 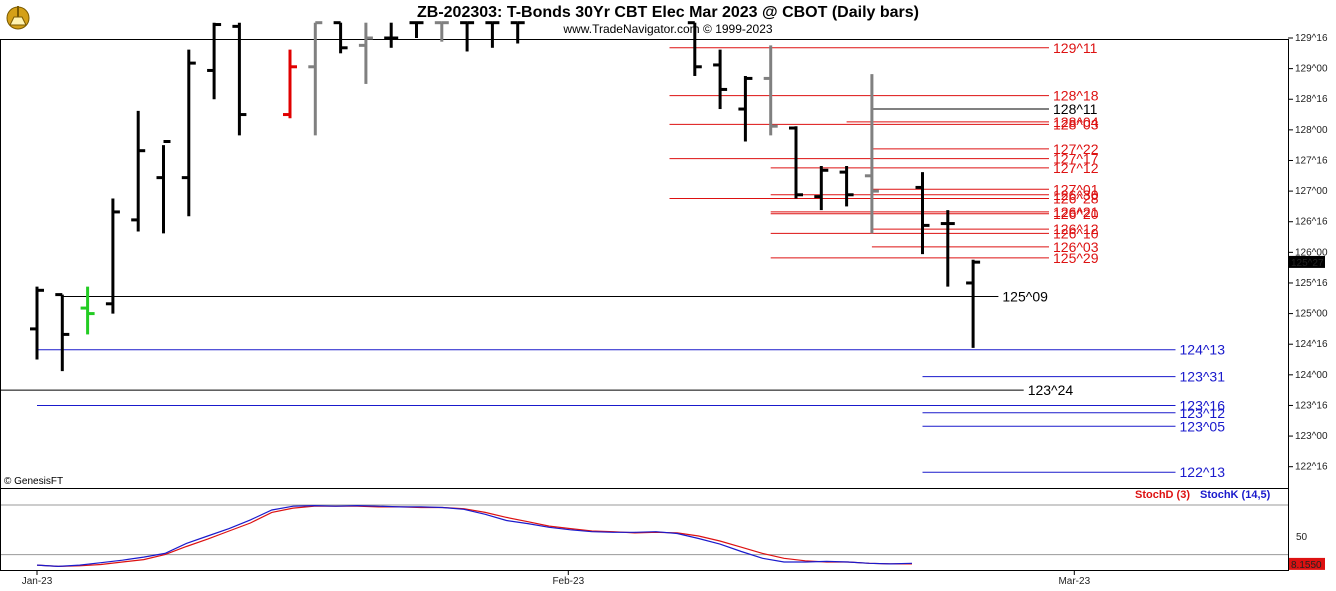 What do you see at coordinates (1311, 314) in the screenshot?
I see `y-tick-label: 125^00` at bounding box center [1311, 314].